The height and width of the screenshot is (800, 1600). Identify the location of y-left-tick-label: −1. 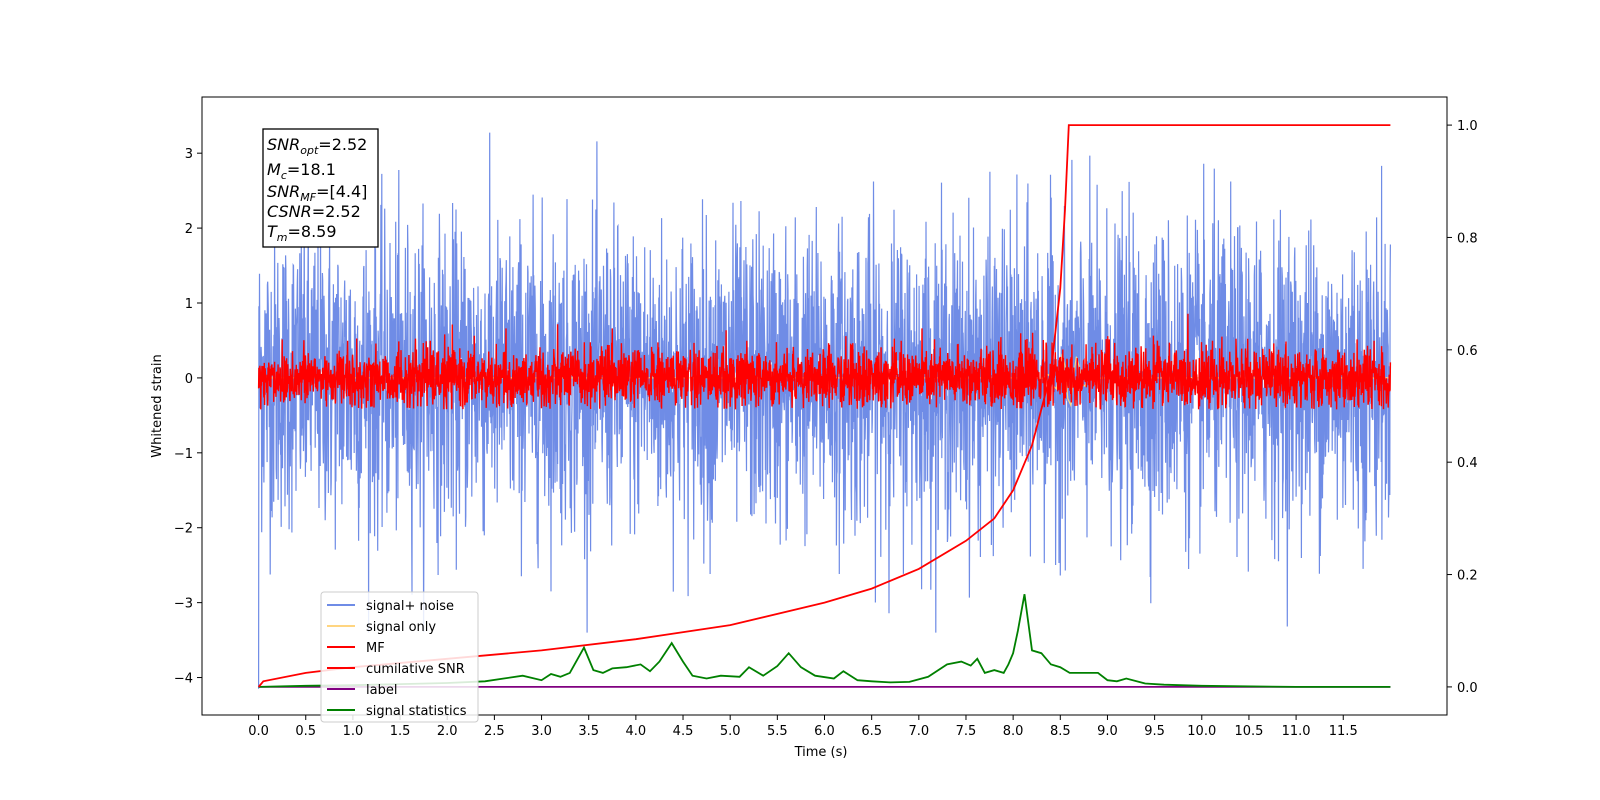
(183, 454).